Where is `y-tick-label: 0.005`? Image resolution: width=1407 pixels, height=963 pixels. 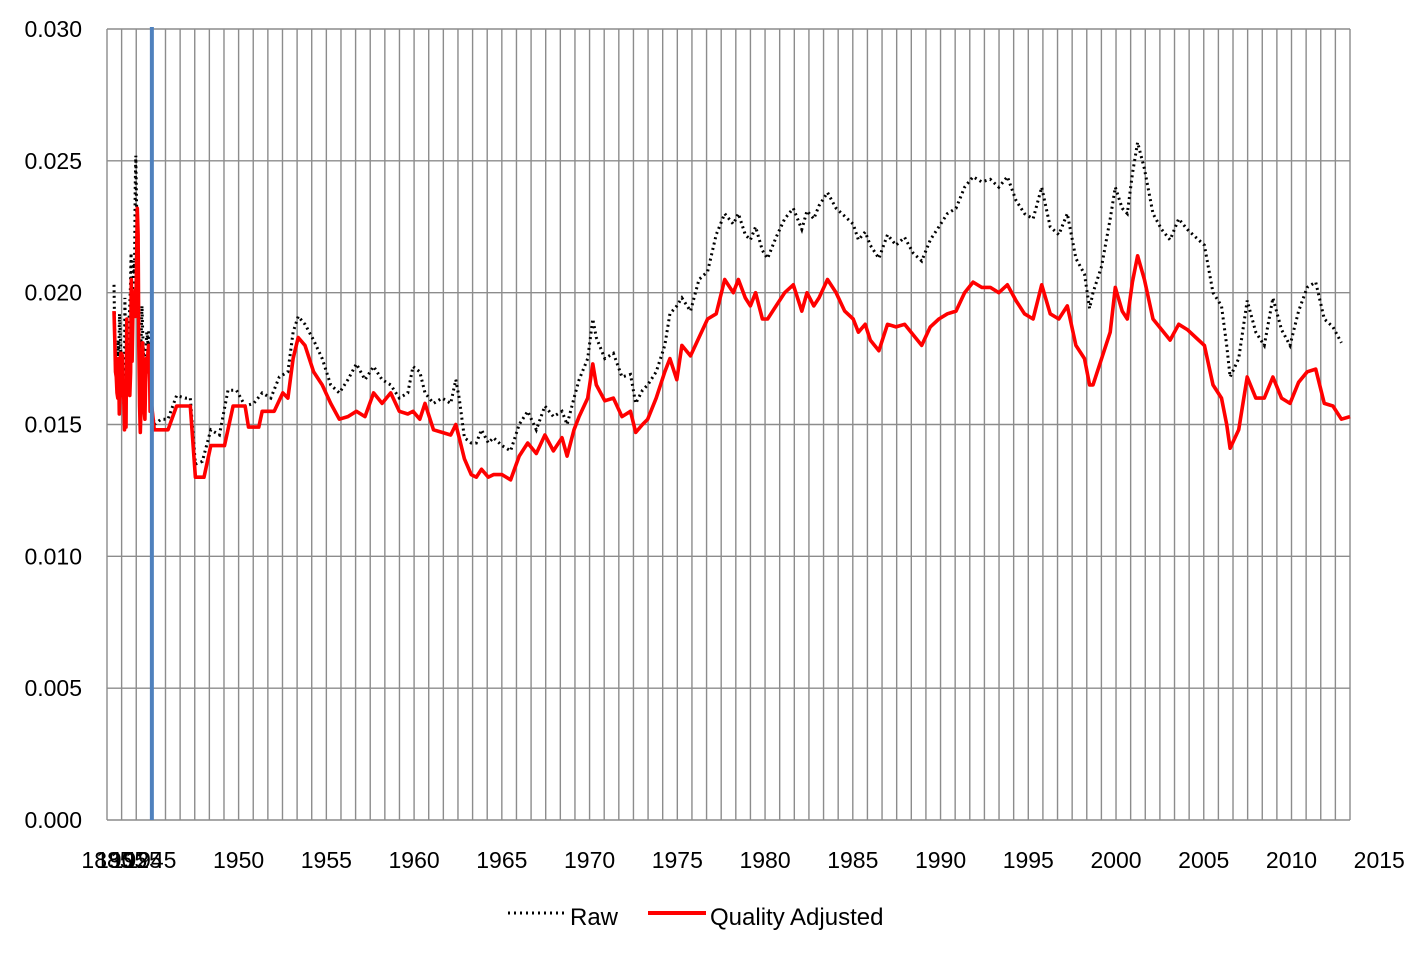 y-tick-label: 0.005 is located at coordinates (53, 688).